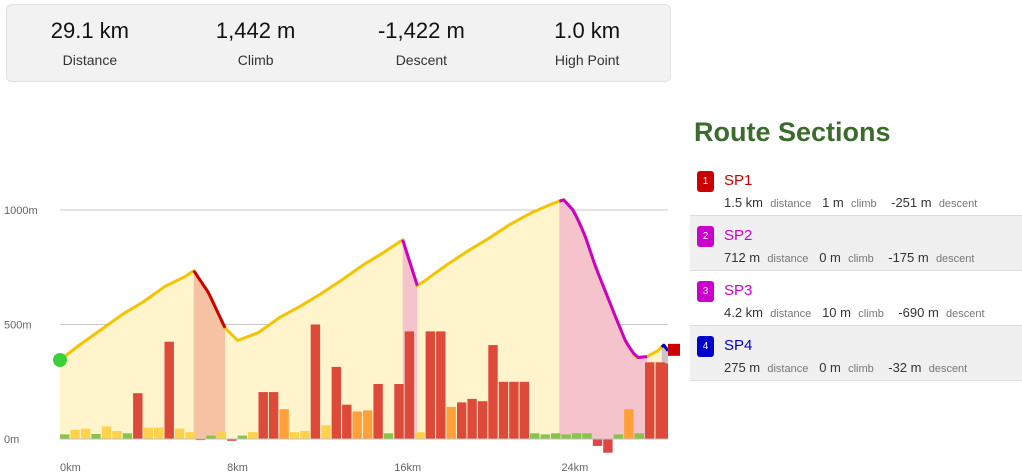  I want to click on stat-high-point: 1.0 km High Point, so click(587, 43).